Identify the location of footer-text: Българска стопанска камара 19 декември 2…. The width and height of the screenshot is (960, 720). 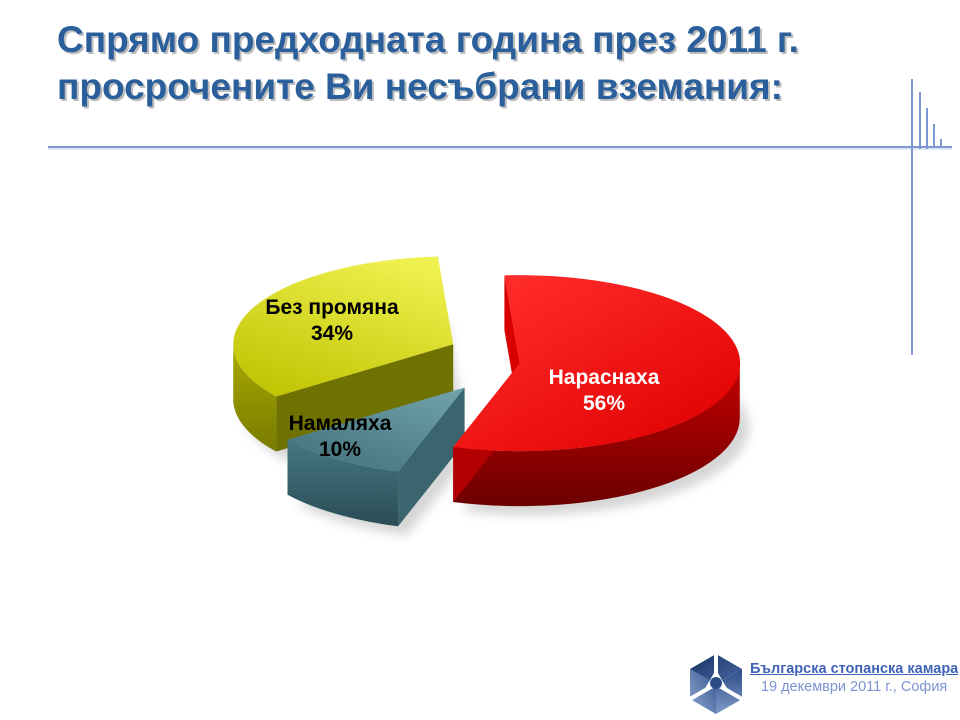
(854, 672).